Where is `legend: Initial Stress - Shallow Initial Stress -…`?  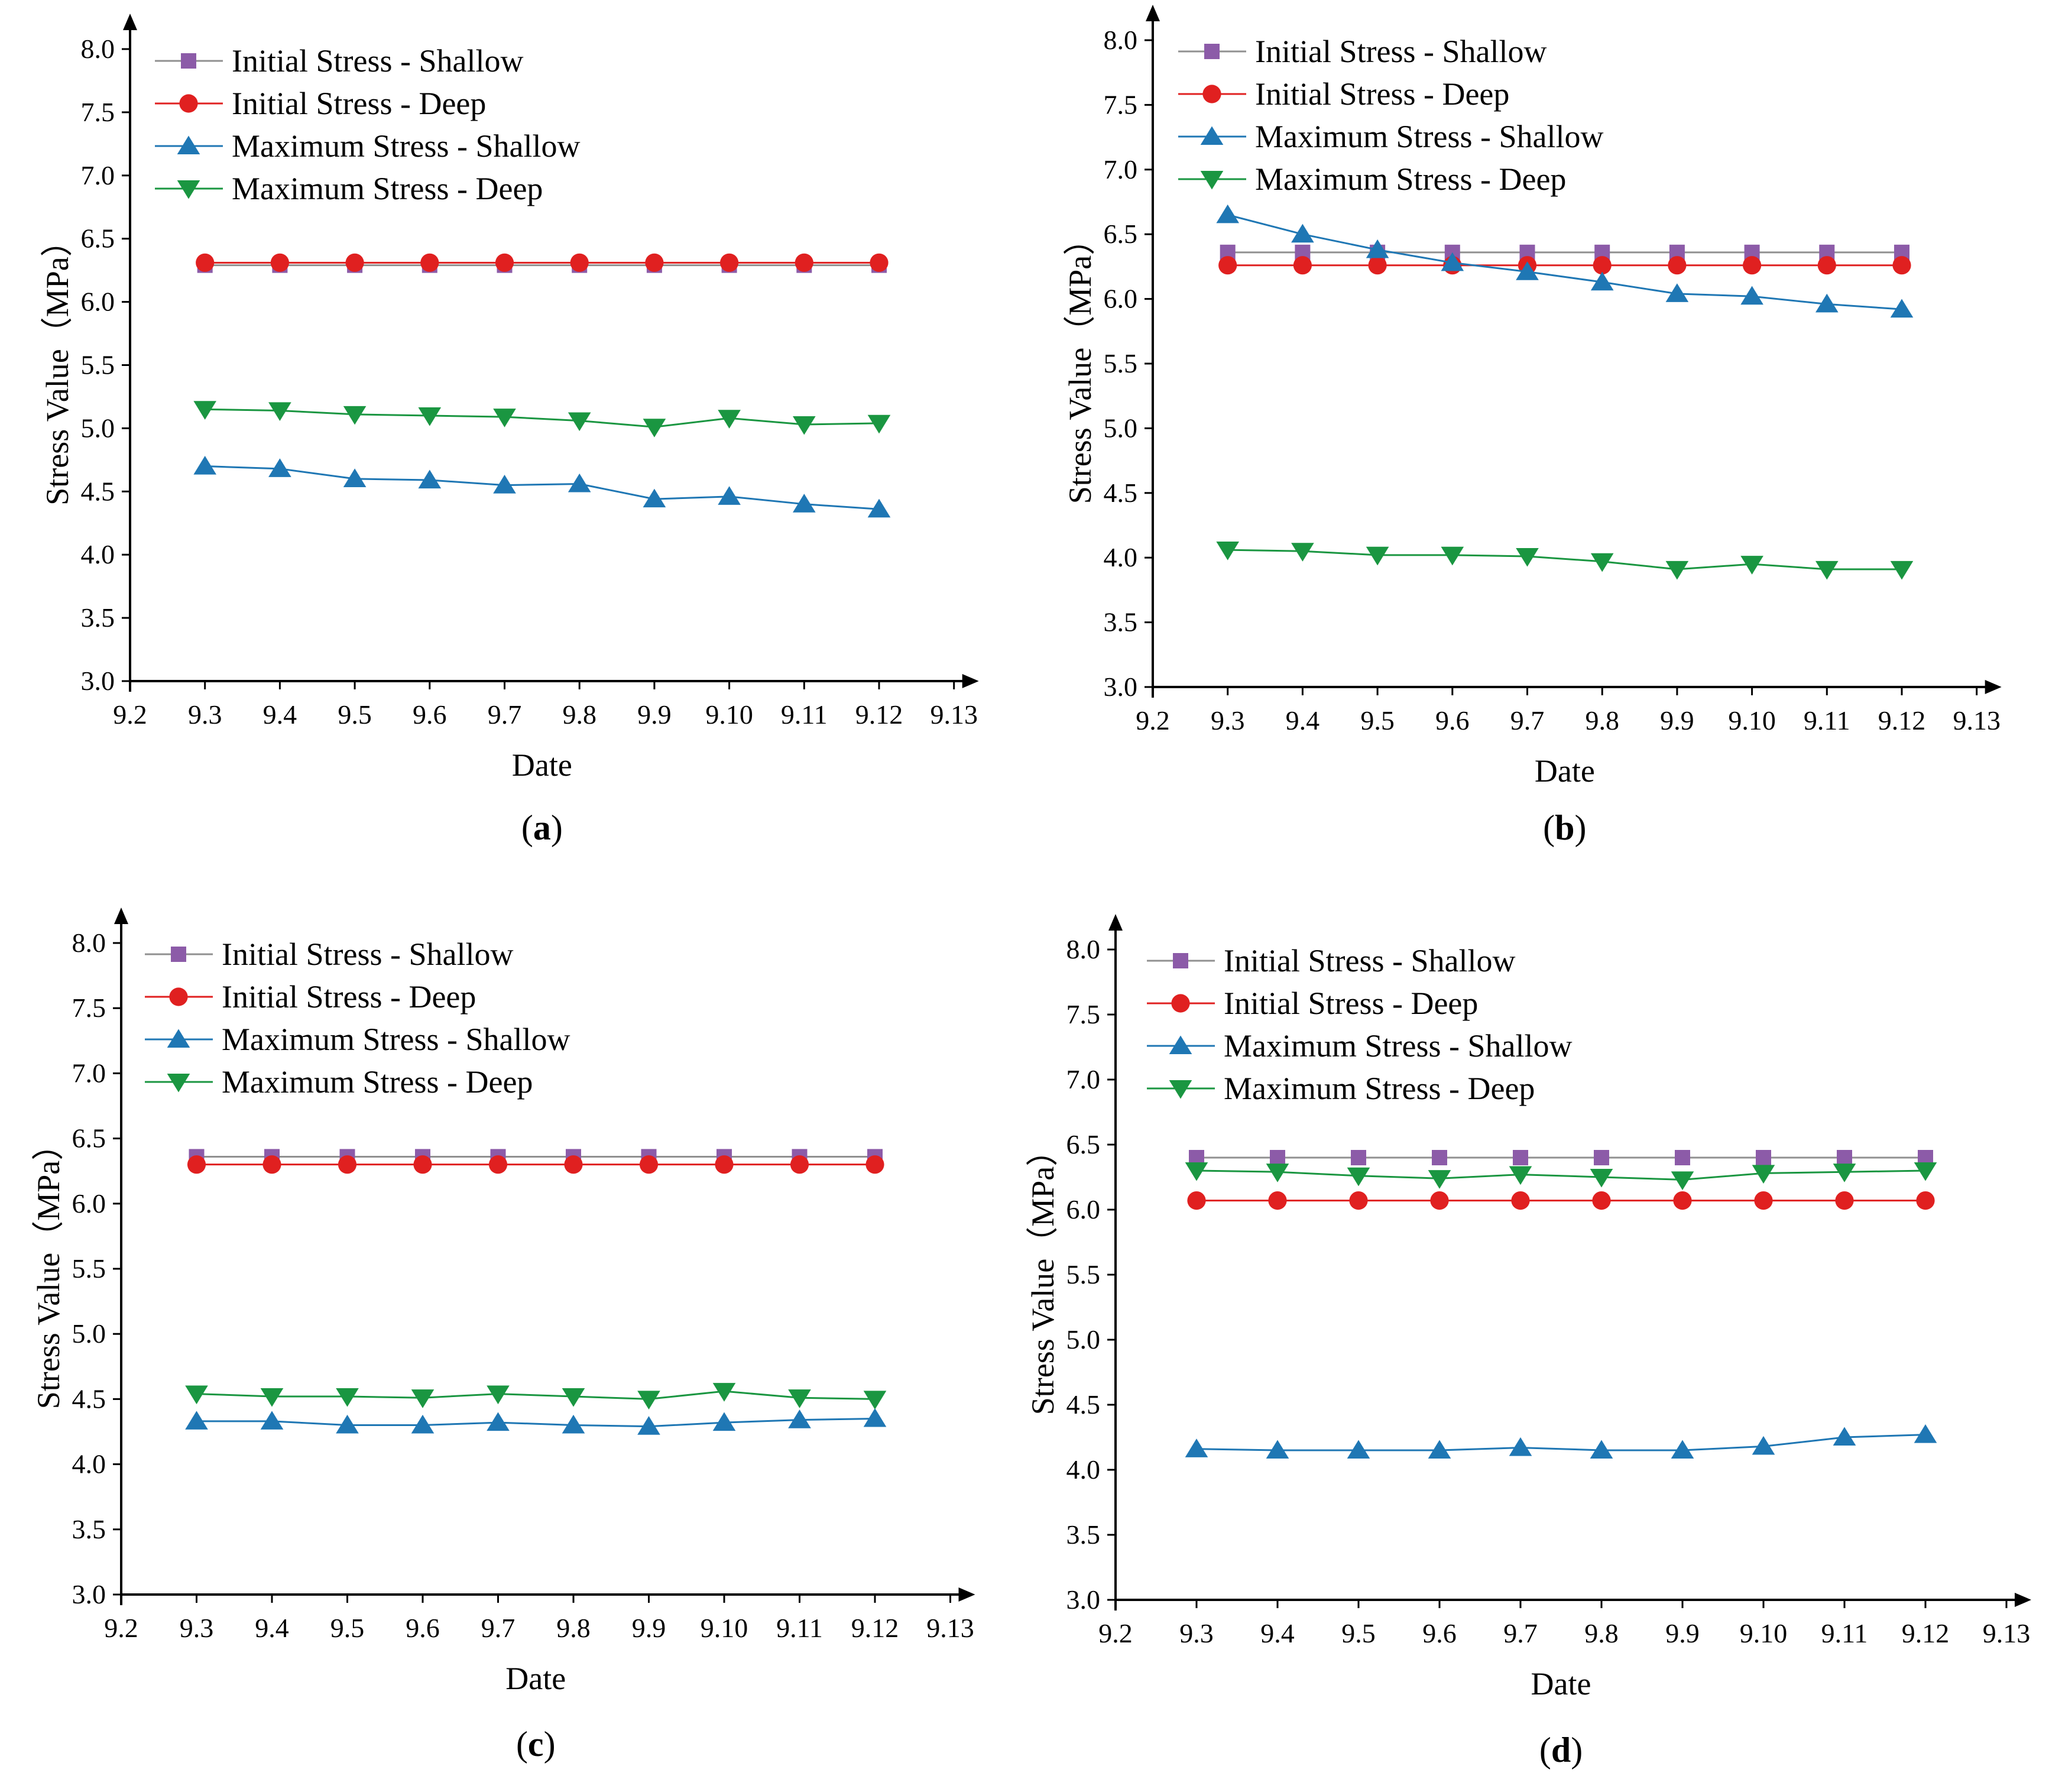 legend: Initial Stress - Shallow Initial Stress -… is located at coordinates (1391, 115).